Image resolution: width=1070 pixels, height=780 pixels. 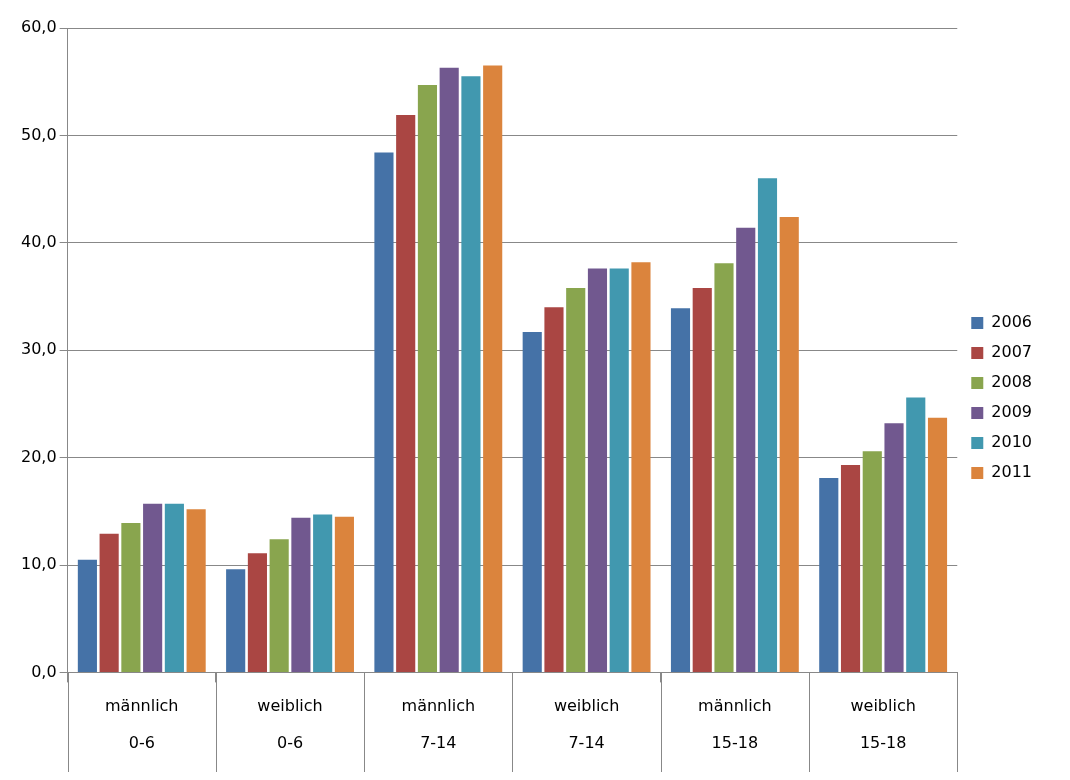 I want to click on x-tick-label: männlich 0-6, so click(x=142, y=723).